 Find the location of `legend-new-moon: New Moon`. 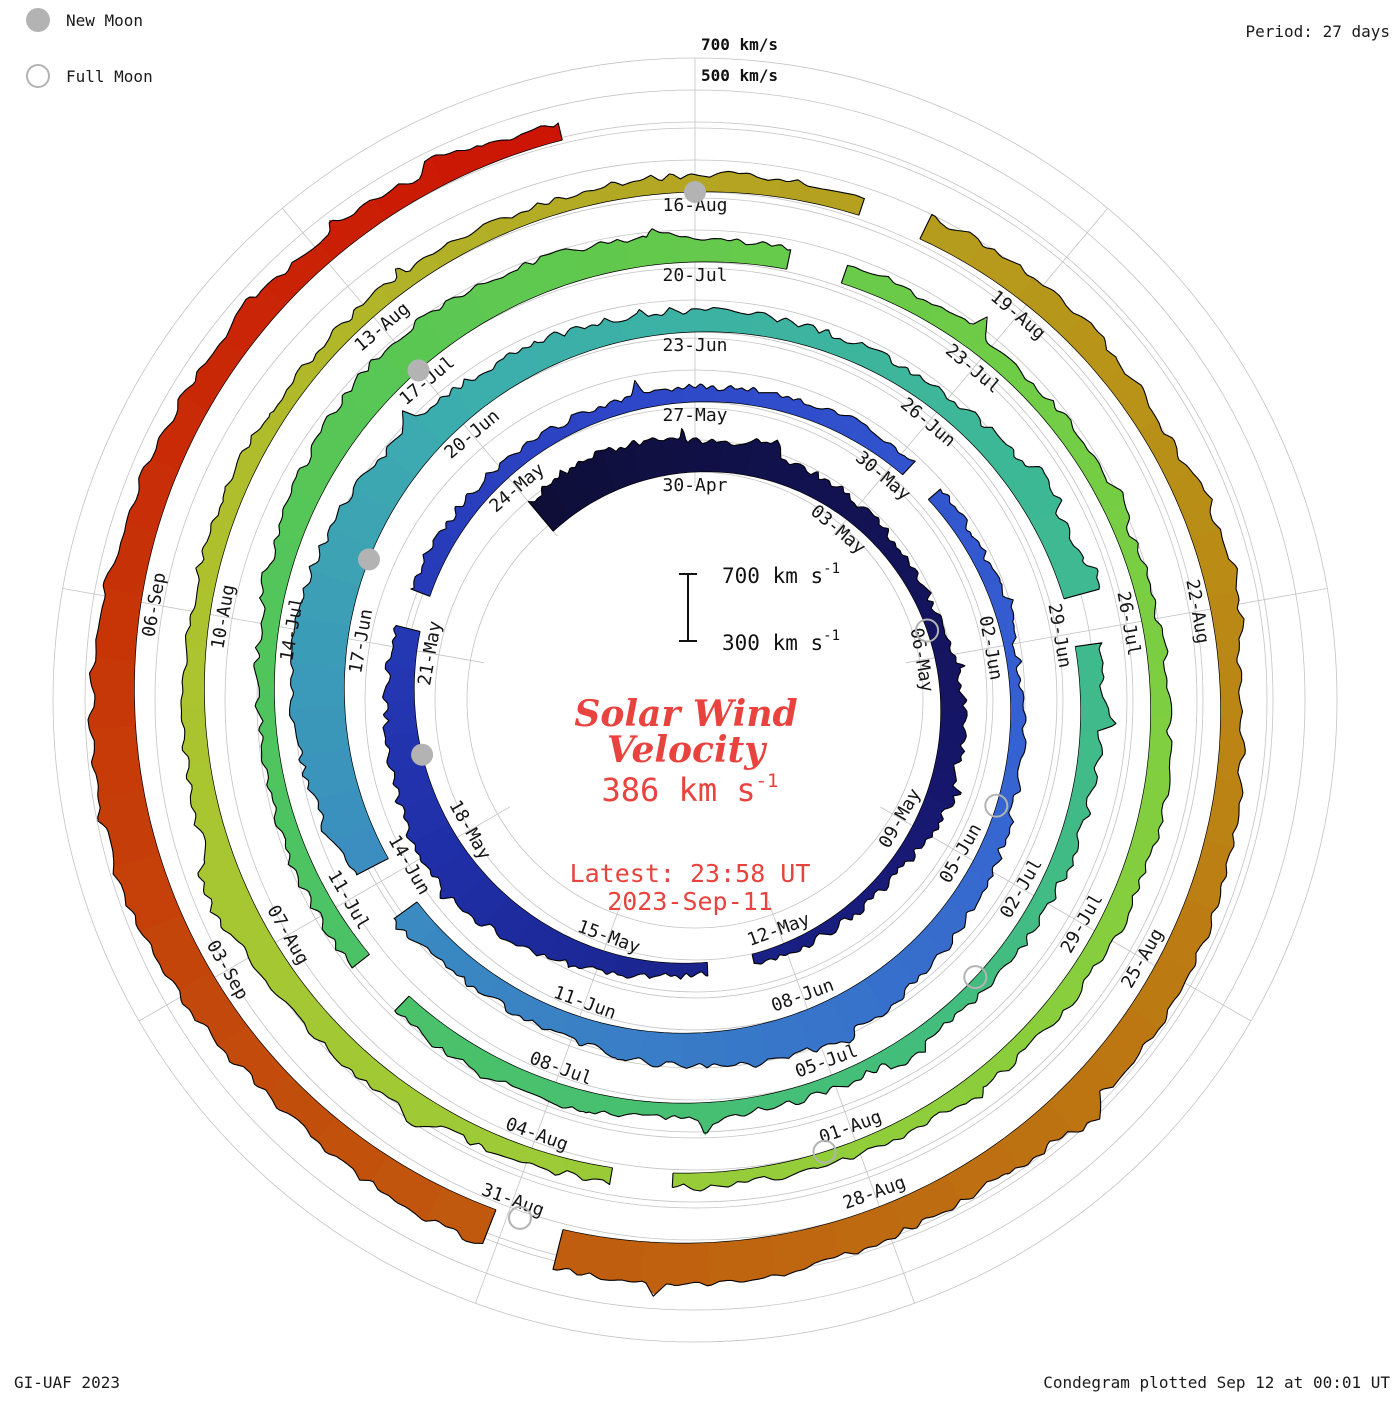

legend-new-moon: New Moon is located at coordinates (84, 20).